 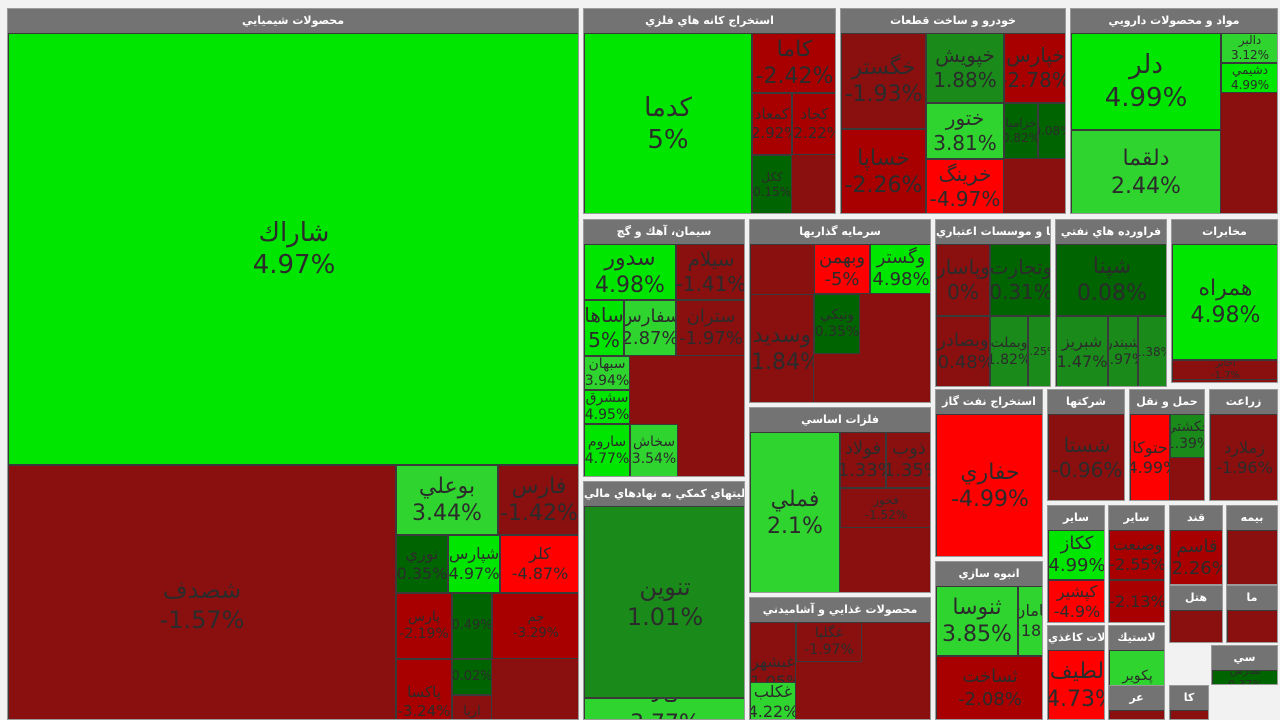 I want to click on symbol-tile: -2.13%, so click(x=1136, y=601).